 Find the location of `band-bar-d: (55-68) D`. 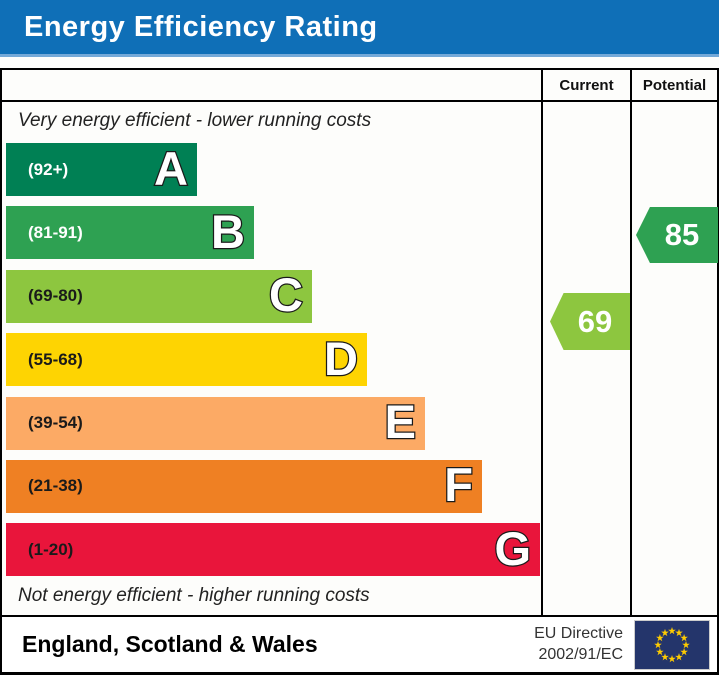

band-bar-d: (55-68) D is located at coordinates (186, 359).